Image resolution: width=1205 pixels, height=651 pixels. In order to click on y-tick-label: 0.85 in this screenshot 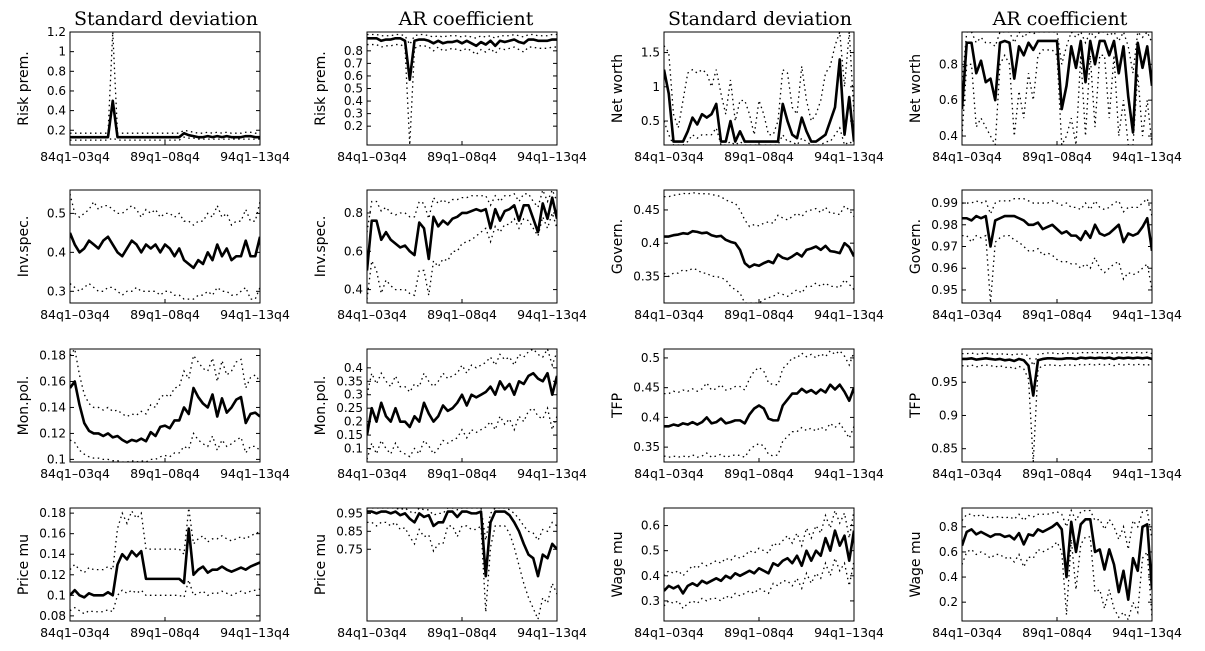, I will do `click(944, 449)`.